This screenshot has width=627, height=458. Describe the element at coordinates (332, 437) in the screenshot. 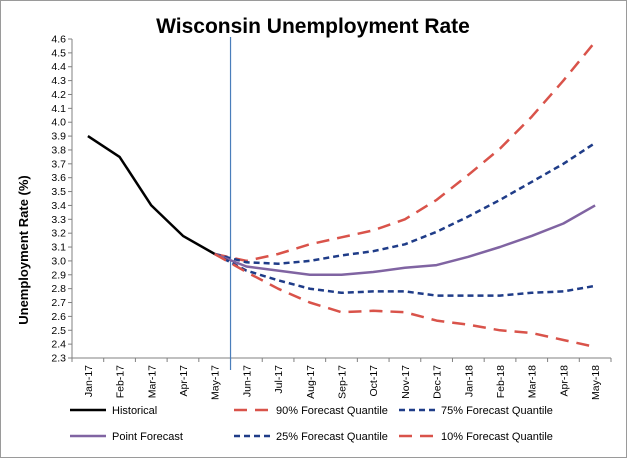

I see `legend-label-4: 25% Forecast Quantile` at that location.